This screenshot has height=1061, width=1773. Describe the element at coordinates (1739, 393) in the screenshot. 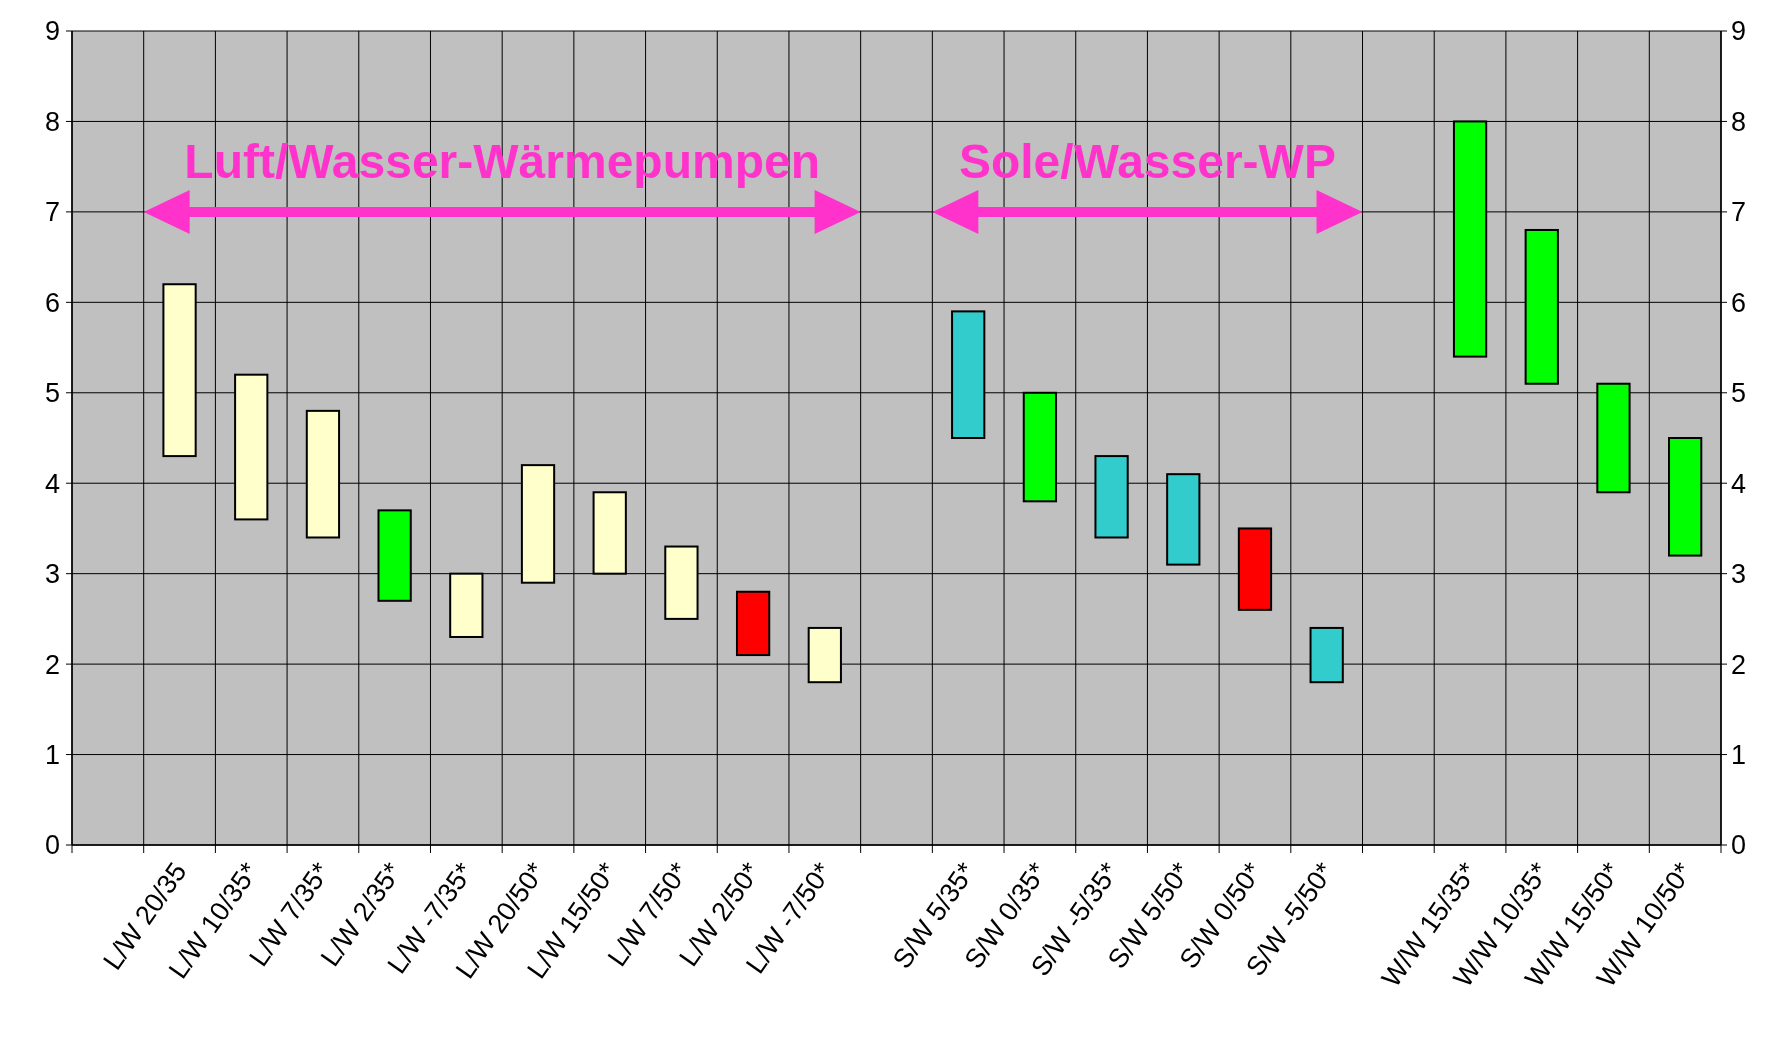

I see `y2-tick-label: 5` at that location.